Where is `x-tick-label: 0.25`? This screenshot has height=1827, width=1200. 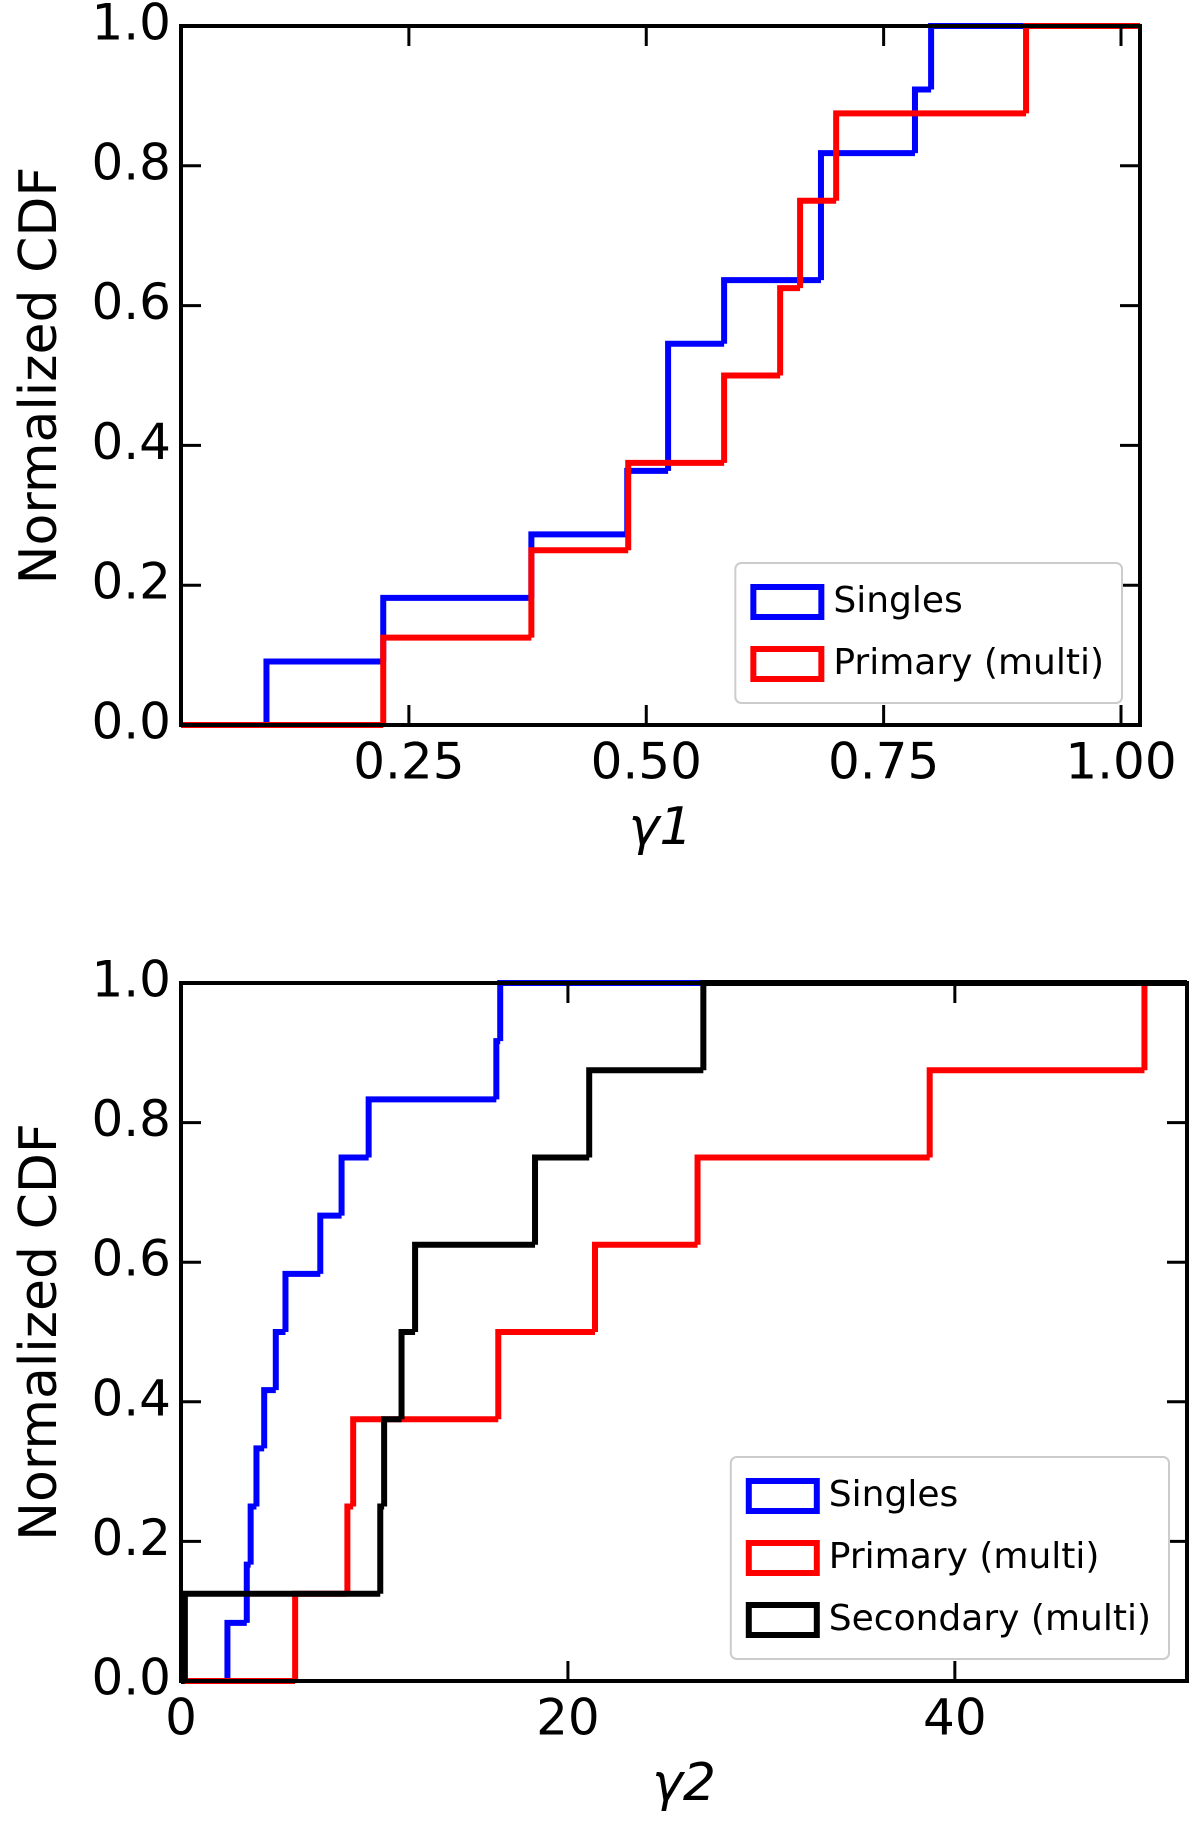
x-tick-label: 0.25 is located at coordinates (408, 762).